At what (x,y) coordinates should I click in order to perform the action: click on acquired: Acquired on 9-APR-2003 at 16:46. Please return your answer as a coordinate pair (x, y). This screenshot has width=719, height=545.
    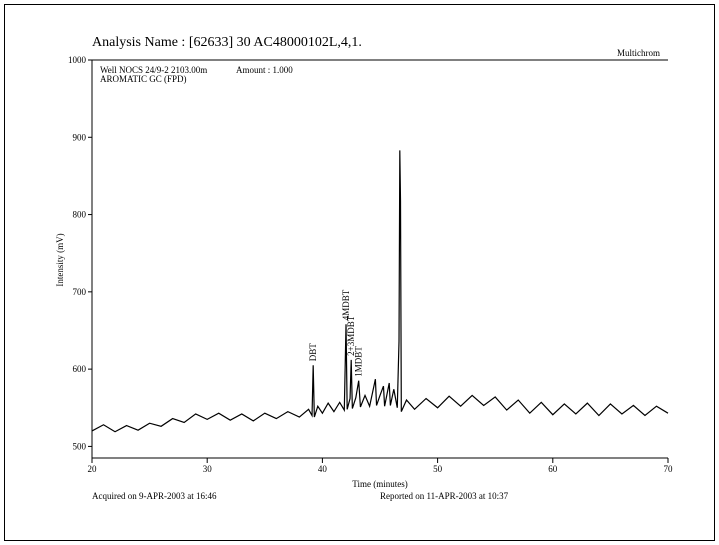
    Looking at the image, I should click on (154, 496).